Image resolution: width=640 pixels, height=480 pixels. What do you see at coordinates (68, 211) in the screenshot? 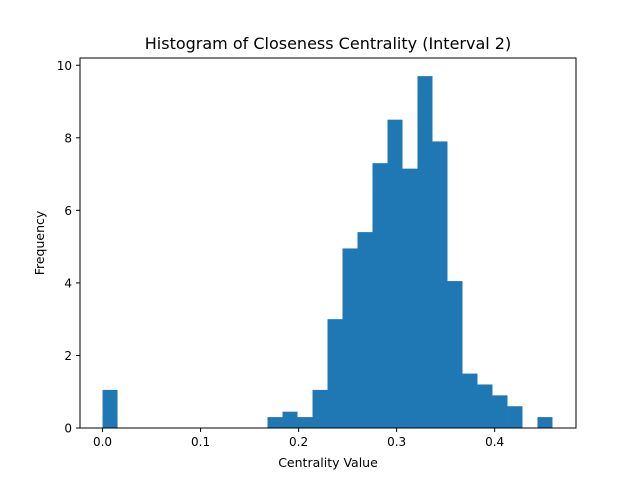
I see `y-tick-label: 6` at bounding box center [68, 211].